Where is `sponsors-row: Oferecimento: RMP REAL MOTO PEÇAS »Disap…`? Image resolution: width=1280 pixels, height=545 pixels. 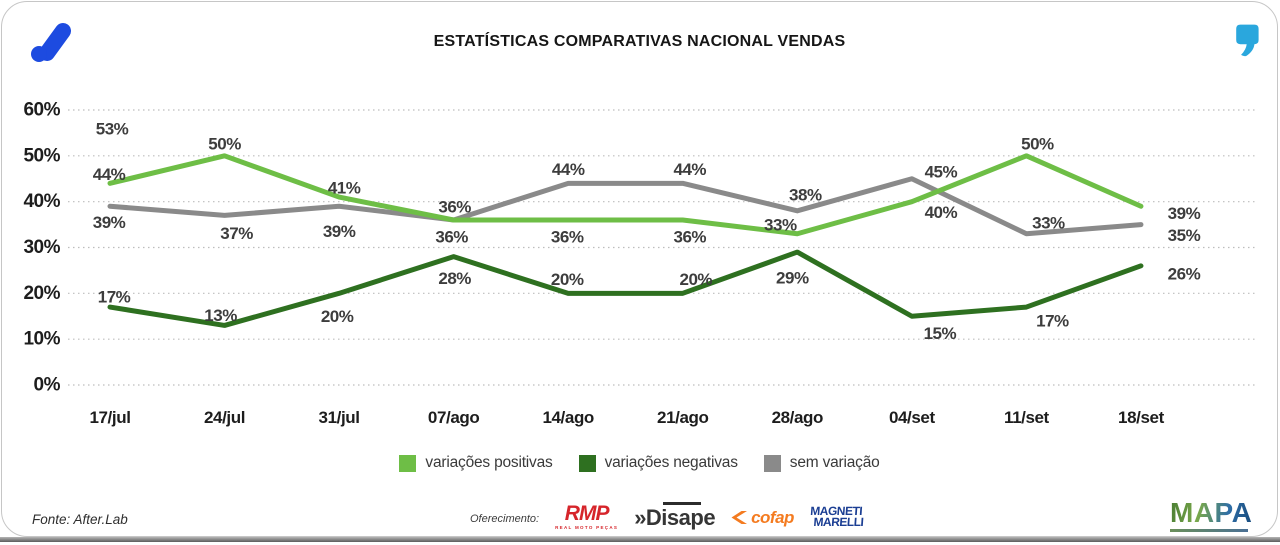
sponsors-row: Oferecimento: RMP REAL MOTO PEÇAS »Disap… is located at coordinates (667, 516).